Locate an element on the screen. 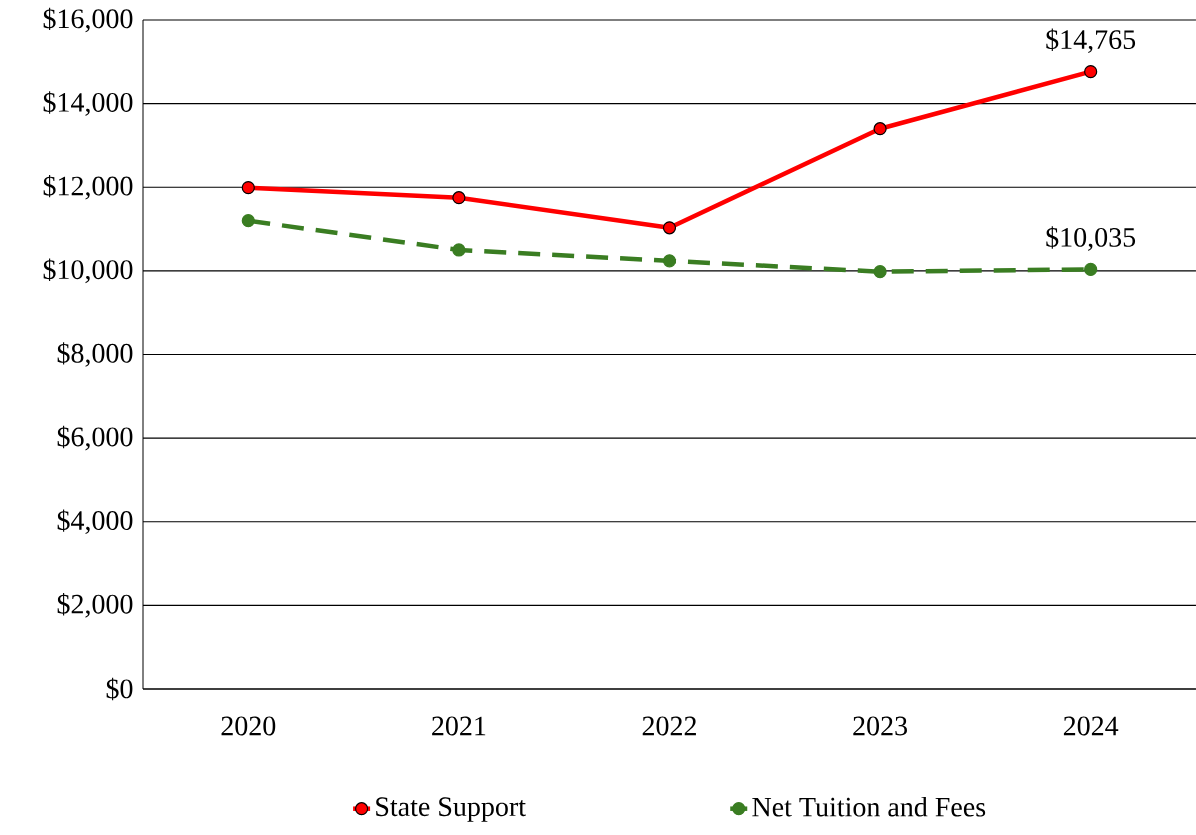 Image resolution: width=1196 pixels, height=835 pixels. data-label: $10,035 is located at coordinates (1091, 238).